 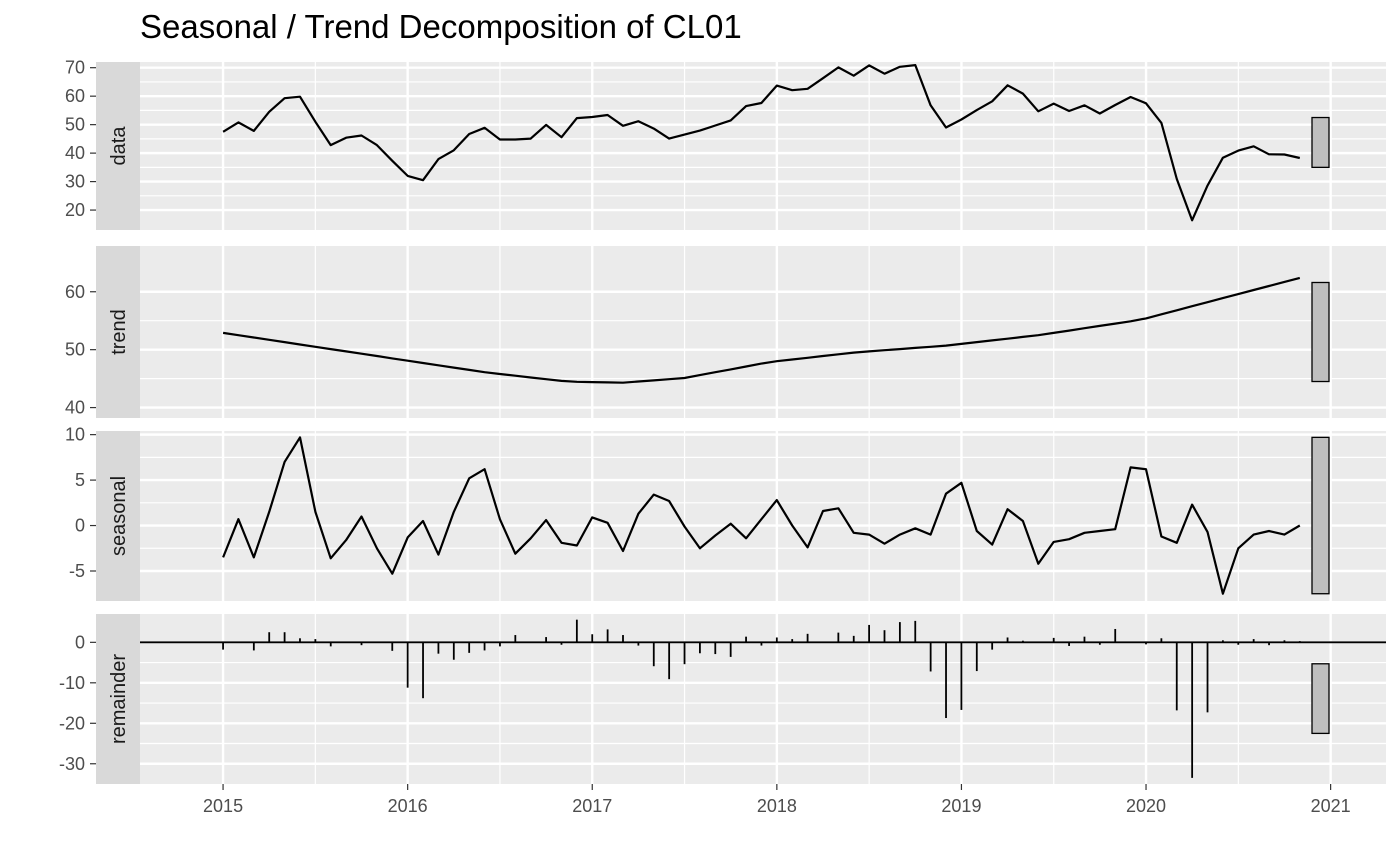 What do you see at coordinates (1331, 806) in the screenshot?
I see `x-tick-label: 2021` at bounding box center [1331, 806].